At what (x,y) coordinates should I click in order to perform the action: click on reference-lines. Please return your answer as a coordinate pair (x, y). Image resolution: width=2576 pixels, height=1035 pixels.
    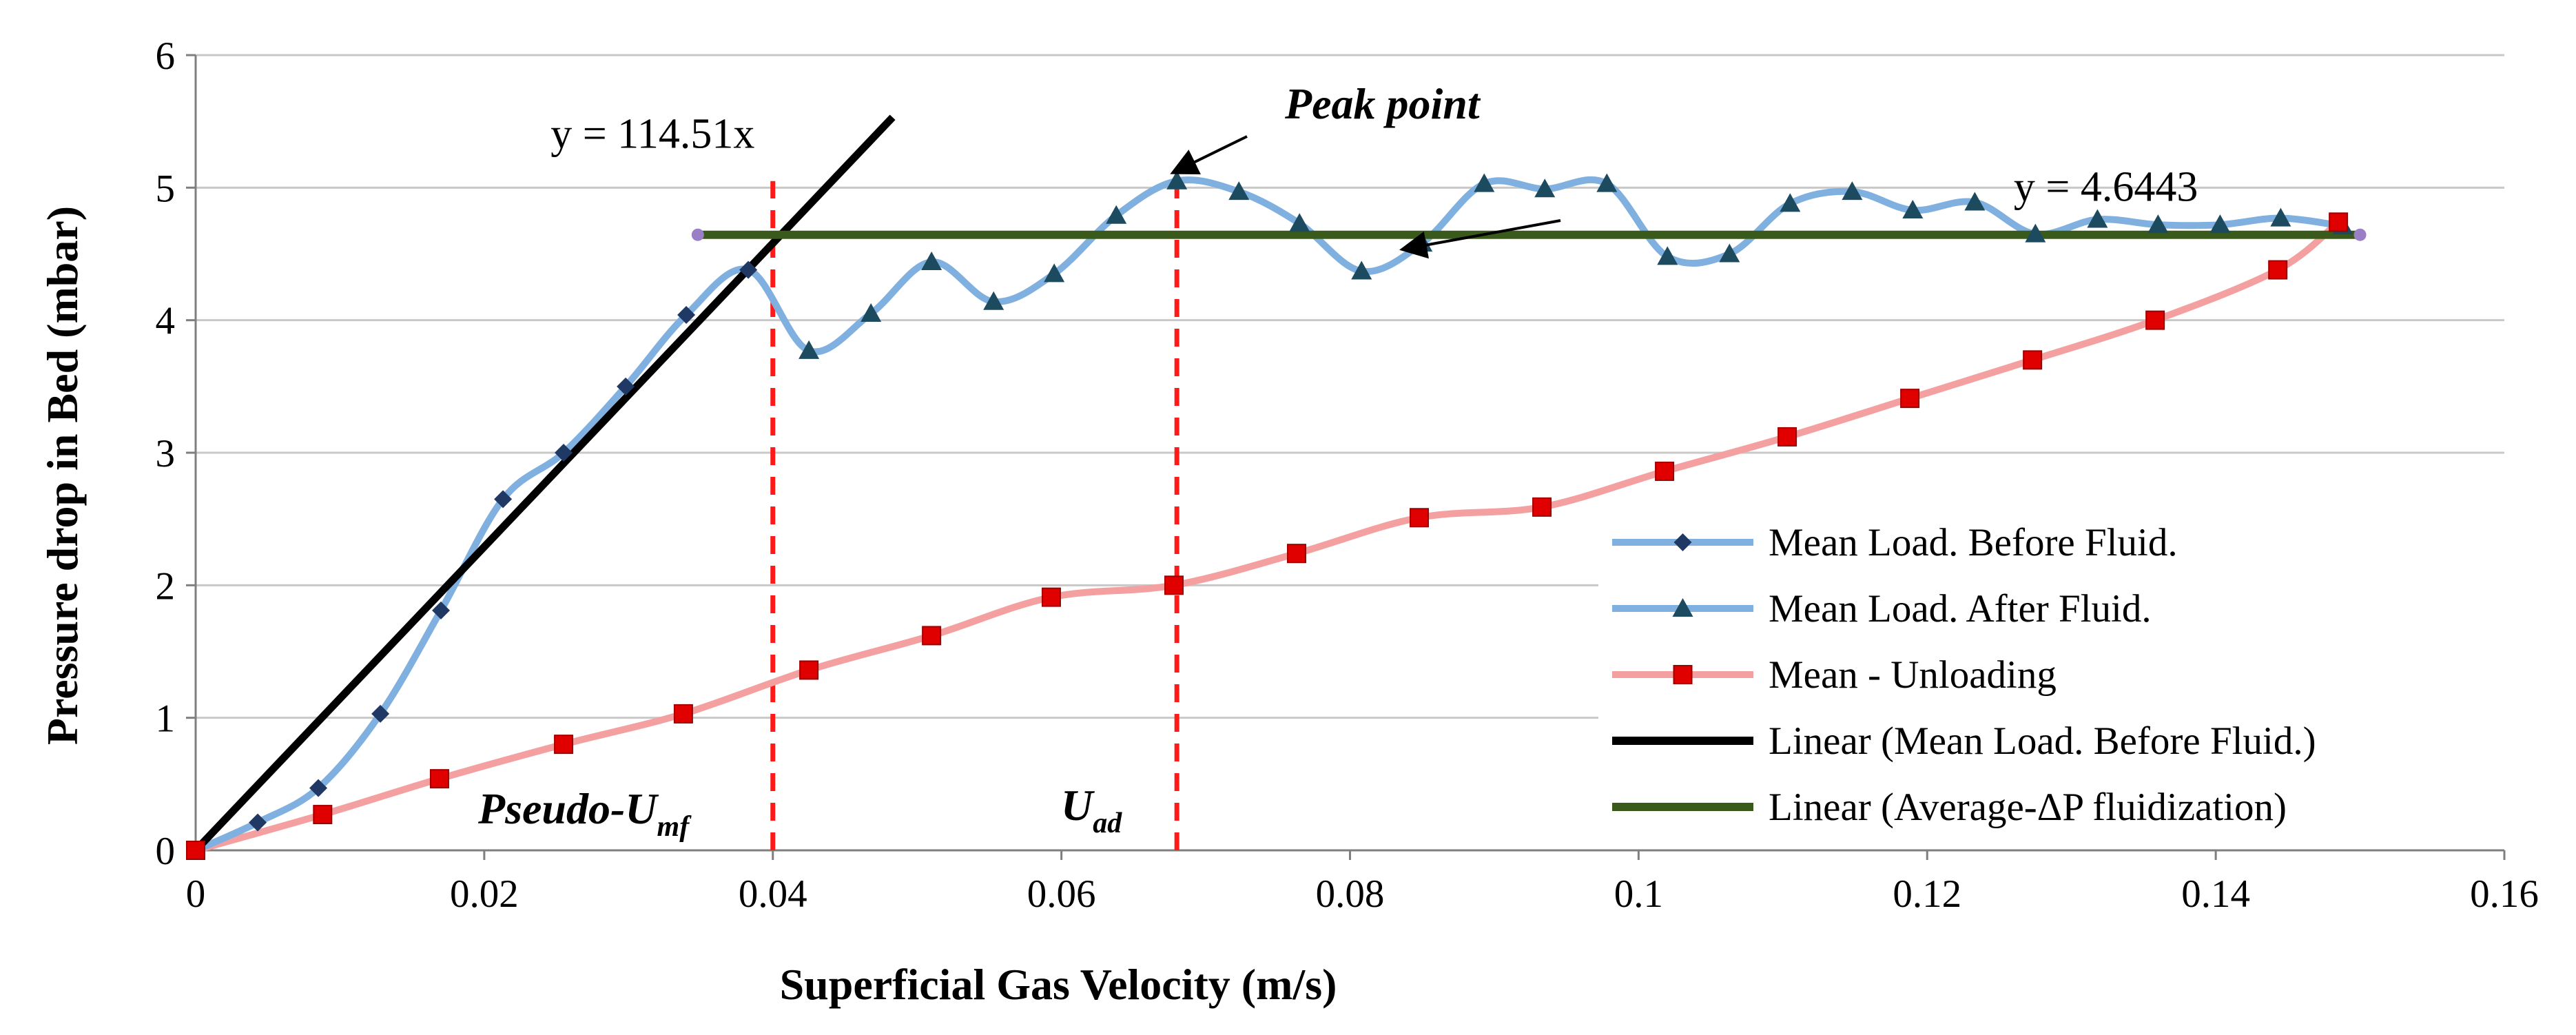
    Looking at the image, I should click on (974, 515).